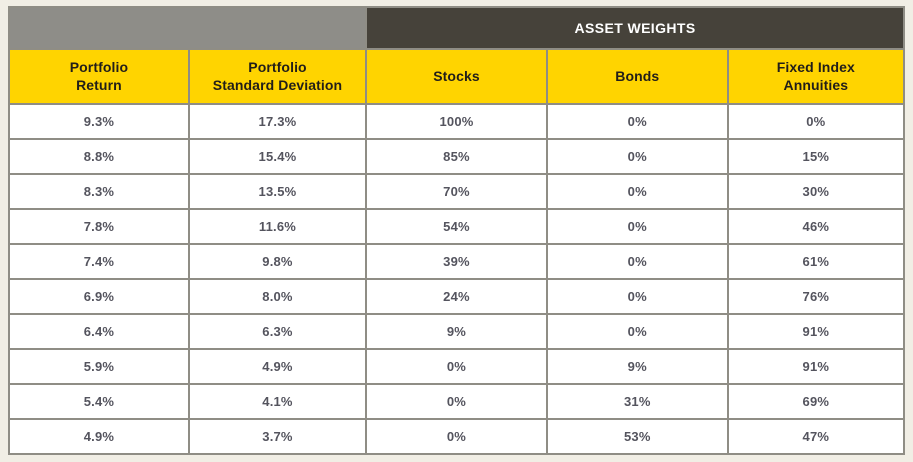  I want to click on top-header-row: ASSET WEIGHTS, so click(456, 28).